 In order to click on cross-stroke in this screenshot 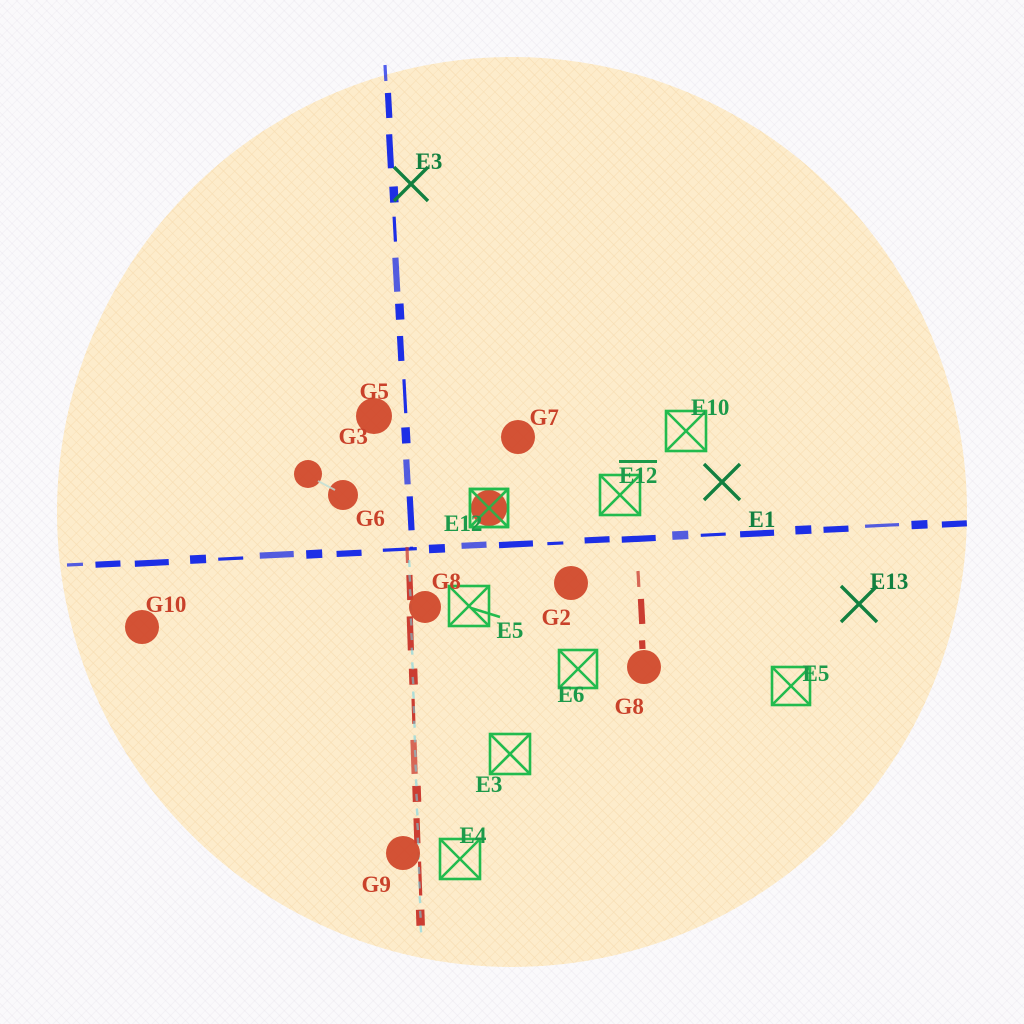, I will do `click(411, 184)`.